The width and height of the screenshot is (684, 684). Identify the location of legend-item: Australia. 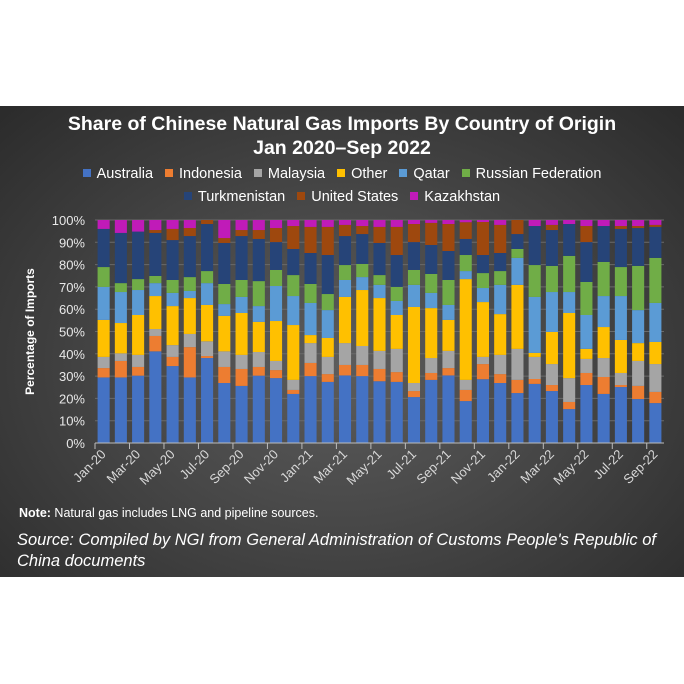
(118, 174).